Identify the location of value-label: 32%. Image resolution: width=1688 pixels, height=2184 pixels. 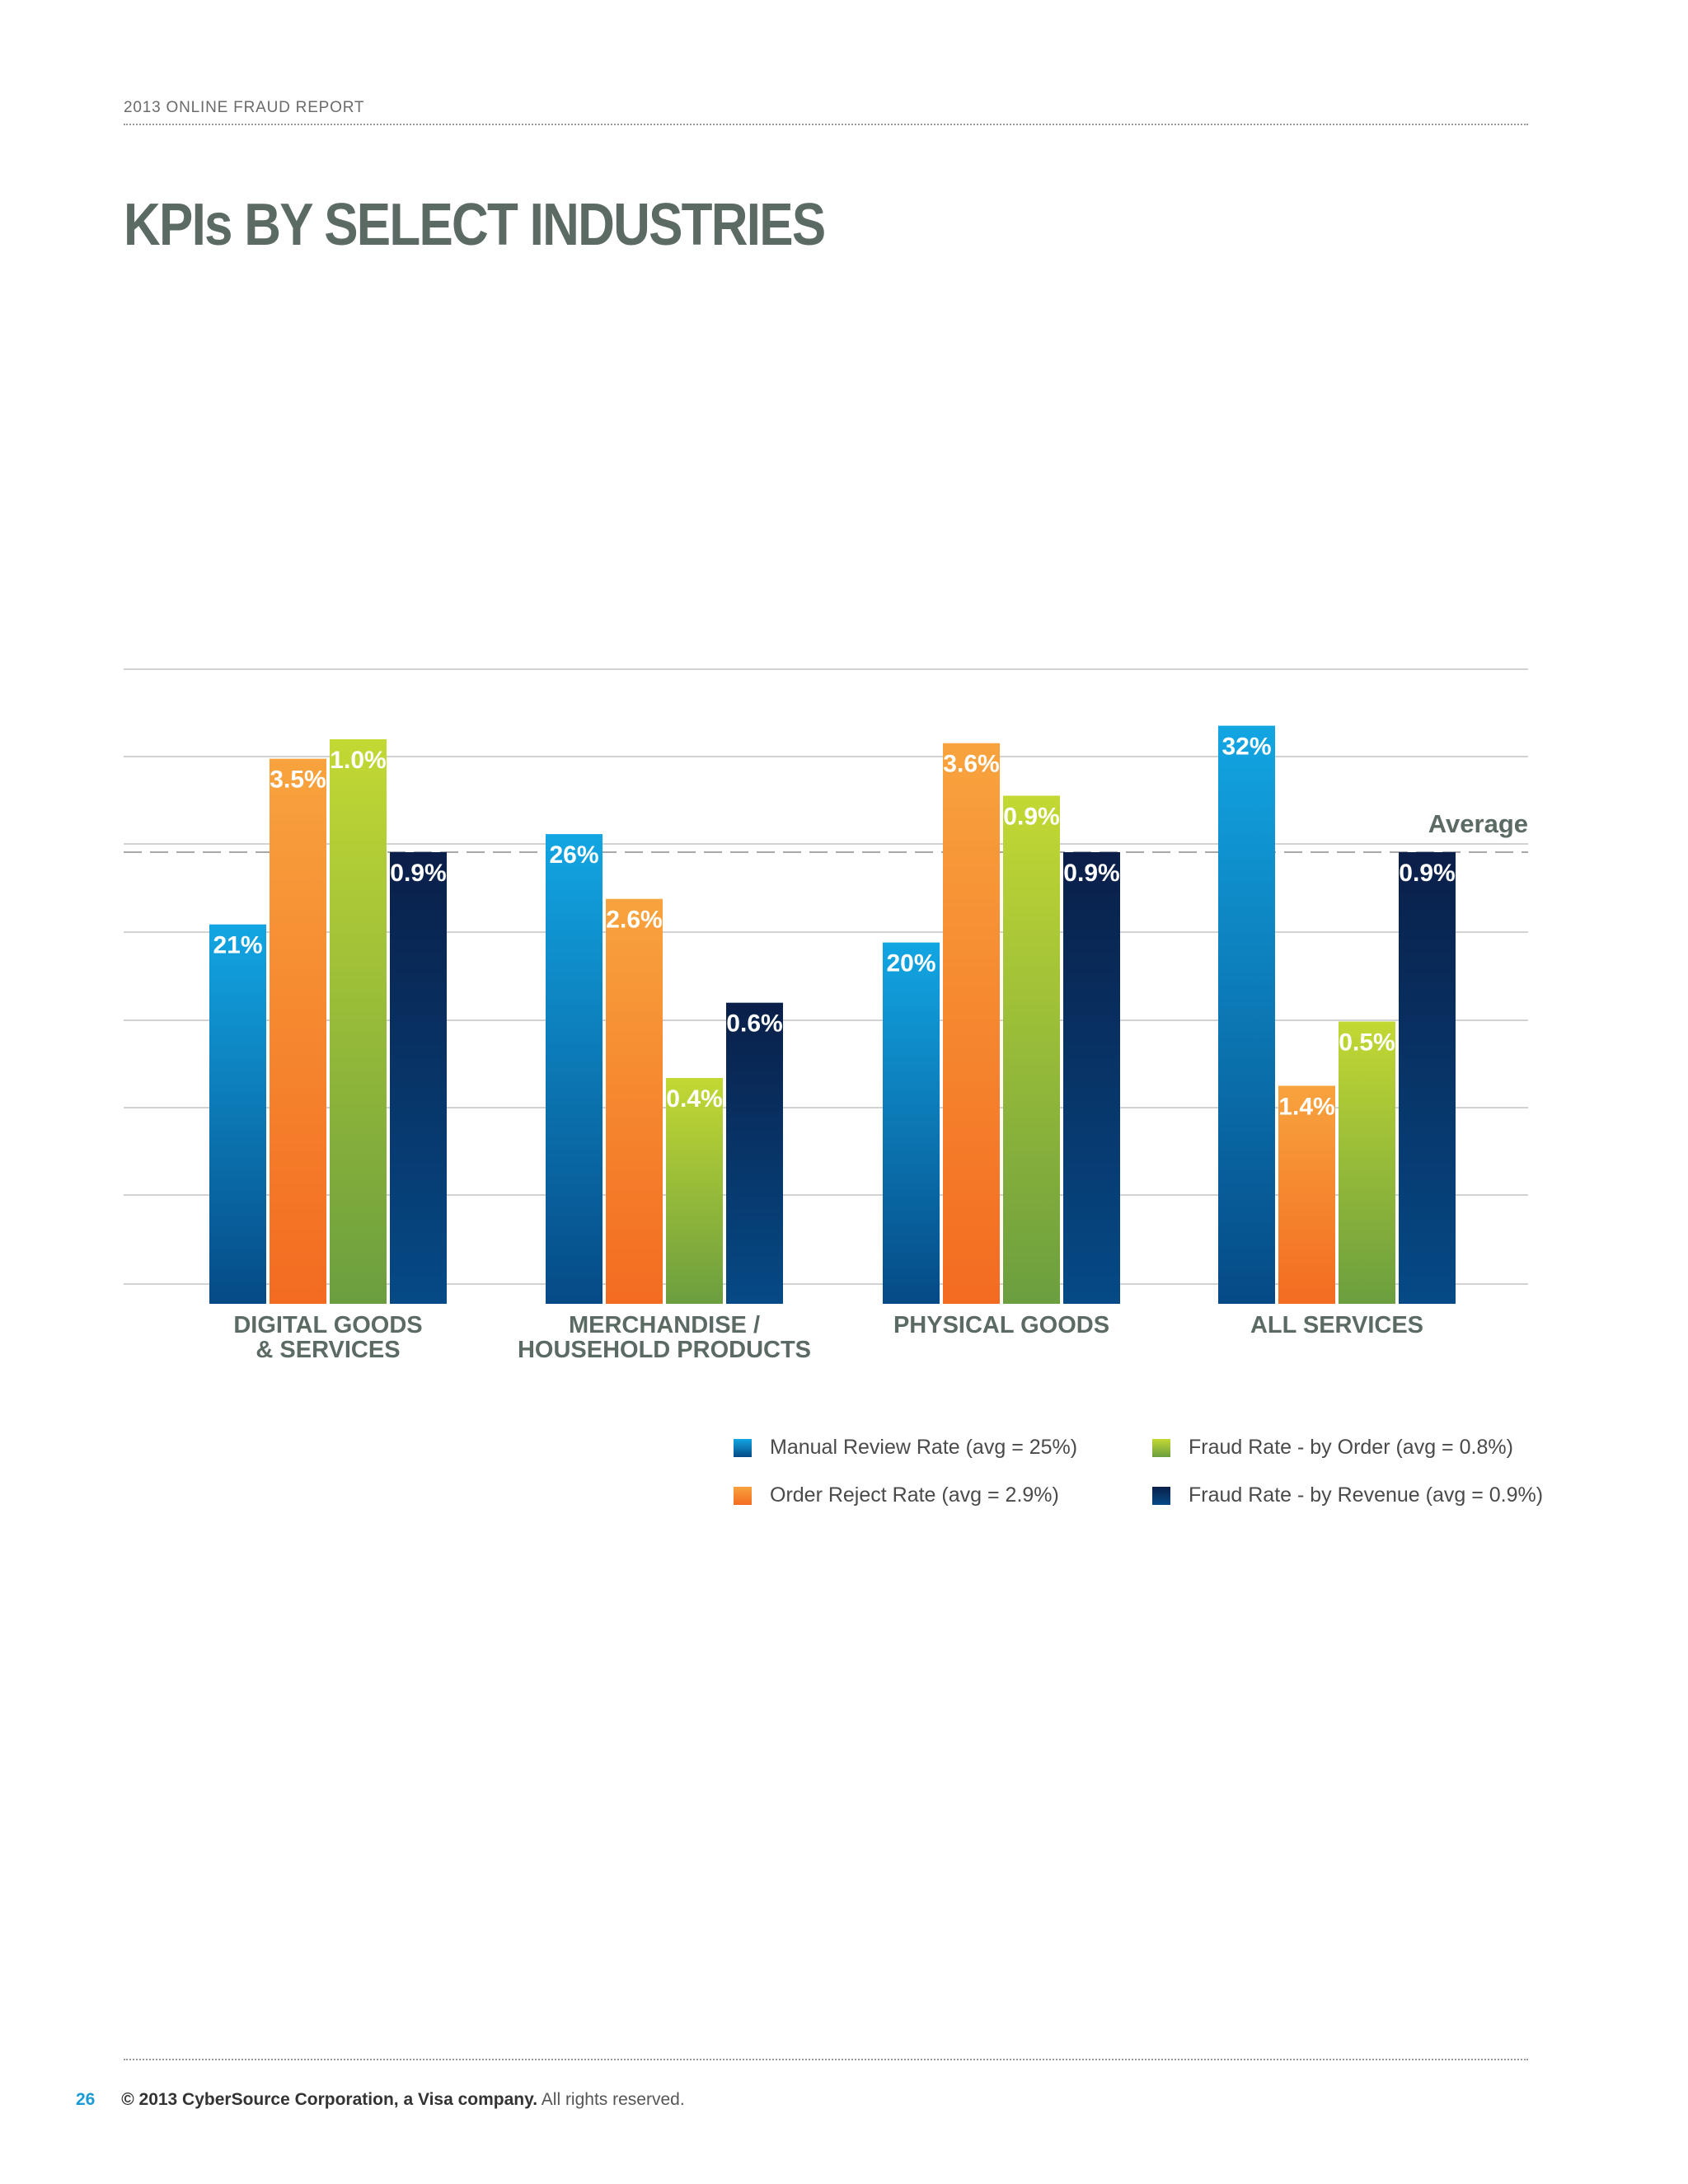
(1246, 747).